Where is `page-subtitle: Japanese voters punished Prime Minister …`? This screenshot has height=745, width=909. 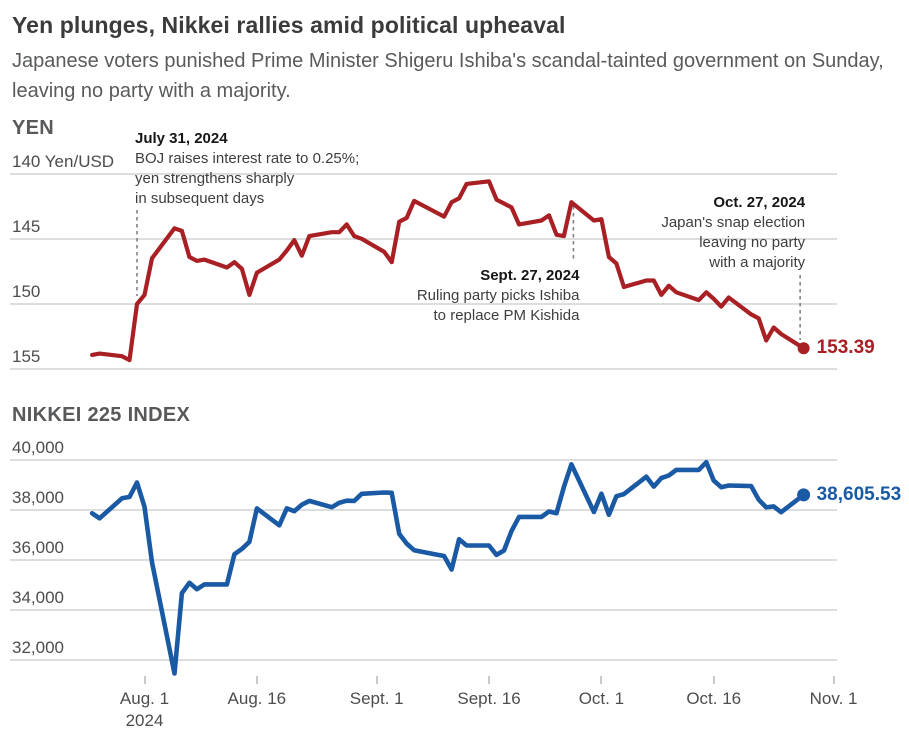 page-subtitle: Japanese voters punished Prime Minister … is located at coordinates (448, 76).